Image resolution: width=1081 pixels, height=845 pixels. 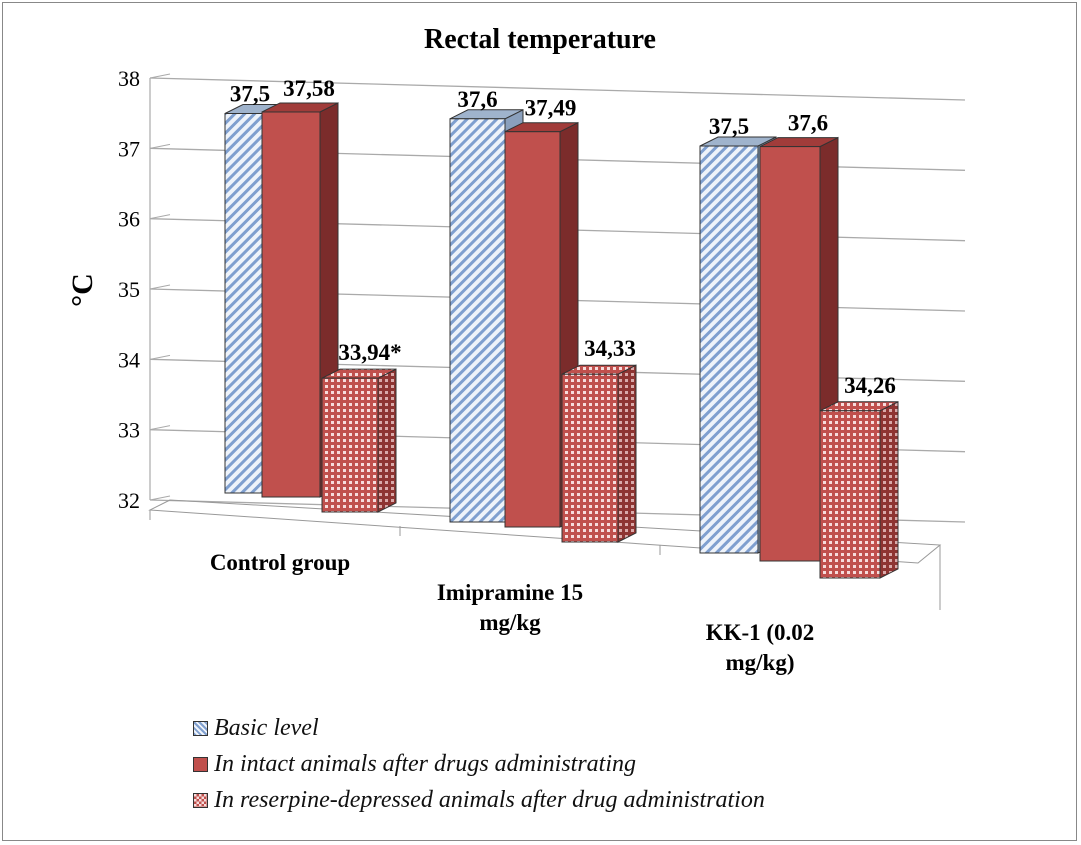 What do you see at coordinates (129, 148) in the screenshot?
I see `y-tick-label: 37` at bounding box center [129, 148].